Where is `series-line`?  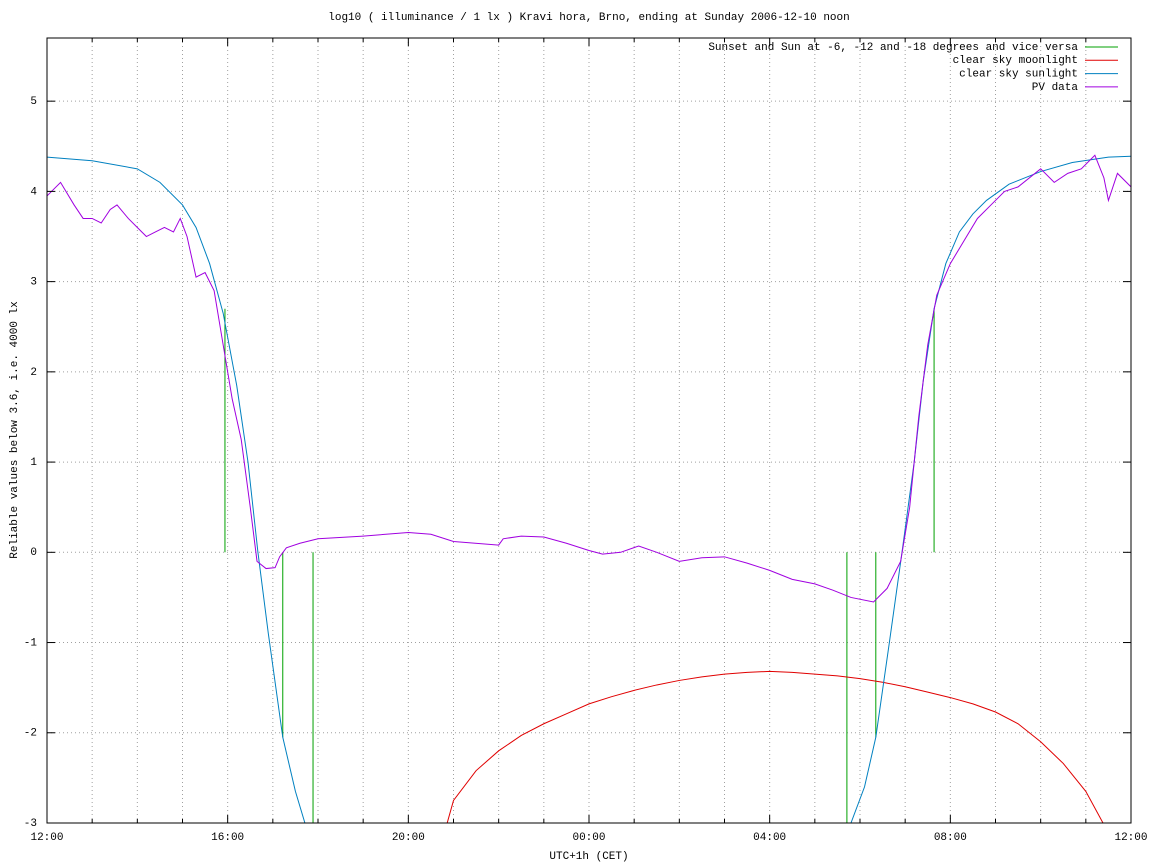
series-line is located at coordinates (775, 746).